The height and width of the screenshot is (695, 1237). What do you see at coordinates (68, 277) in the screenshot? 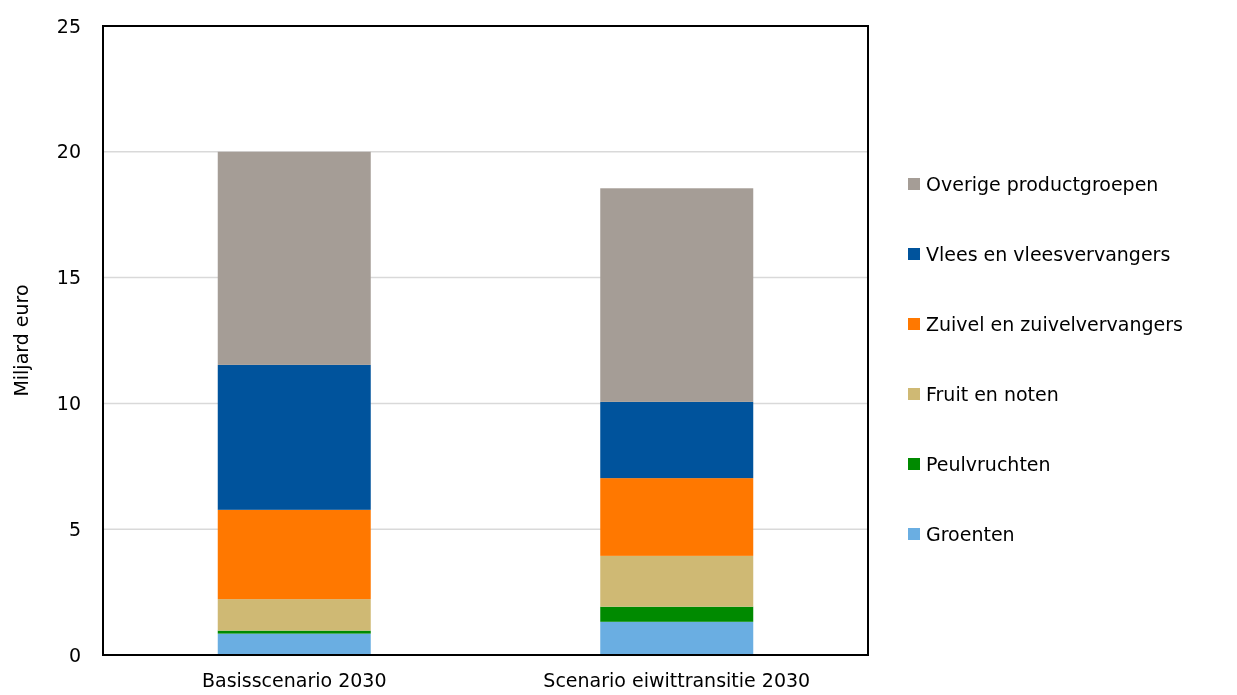
I see `y-tick-label: 15` at bounding box center [68, 277].